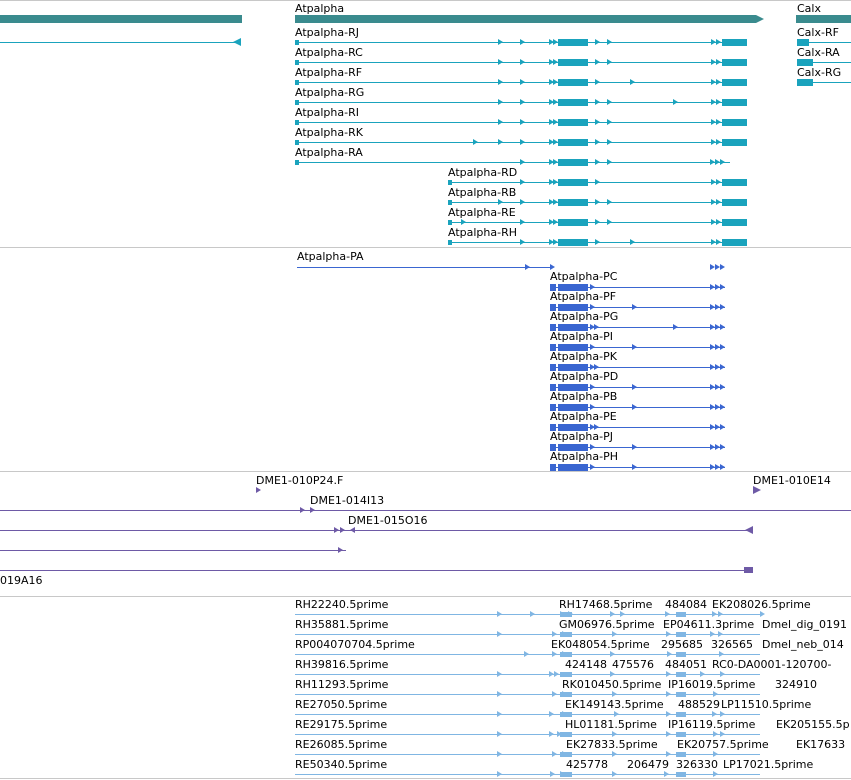  Describe the element at coordinates (583, 416) in the screenshot. I see `protein-label: Atpalpha-PE` at that location.